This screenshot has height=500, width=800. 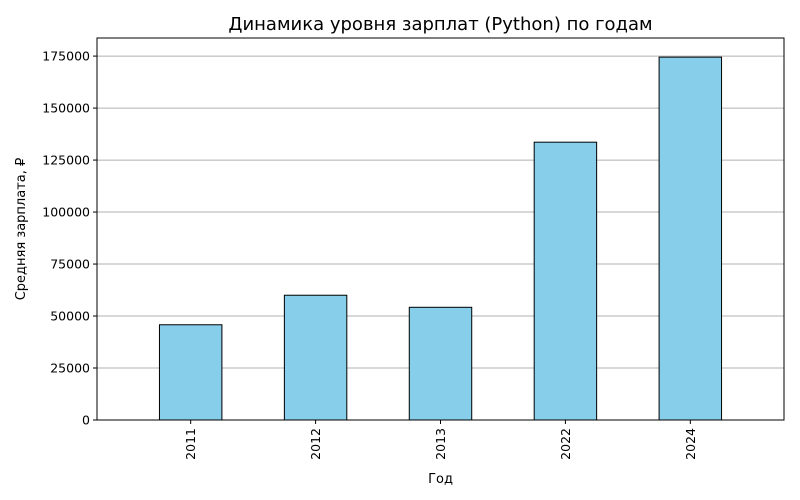 What do you see at coordinates (70, 264) in the screenshot?
I see `y-tick-label: 75000` at bounding box center [70, 264].